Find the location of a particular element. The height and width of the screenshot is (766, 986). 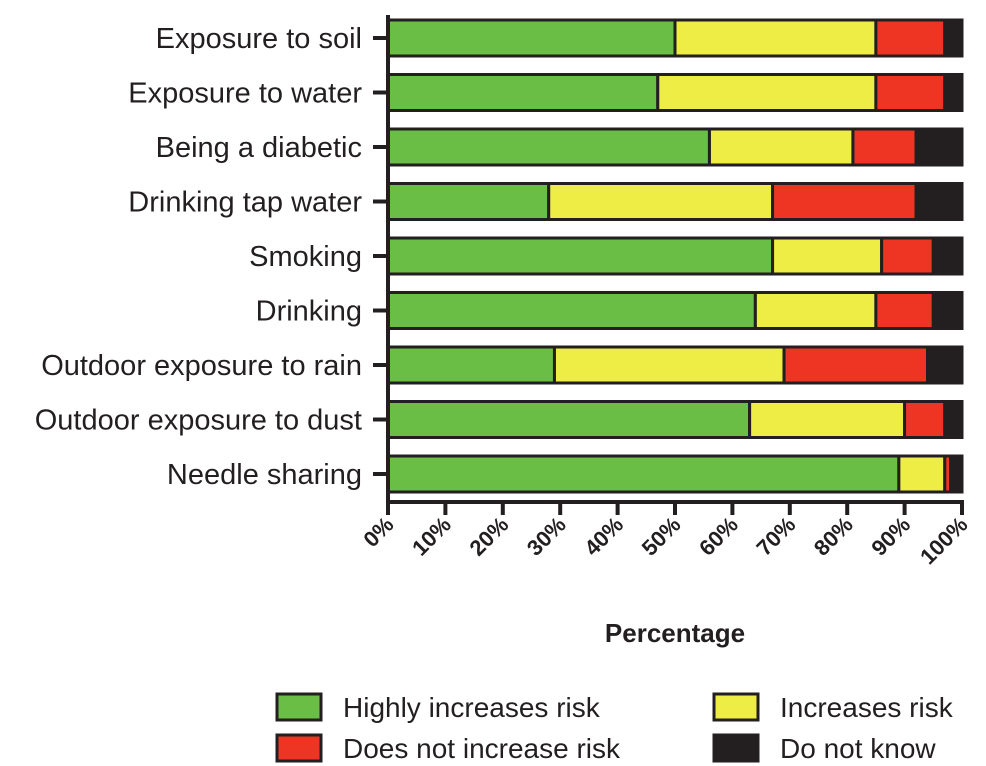

category-label: Needle sharing is located at coordinates (264, 475).